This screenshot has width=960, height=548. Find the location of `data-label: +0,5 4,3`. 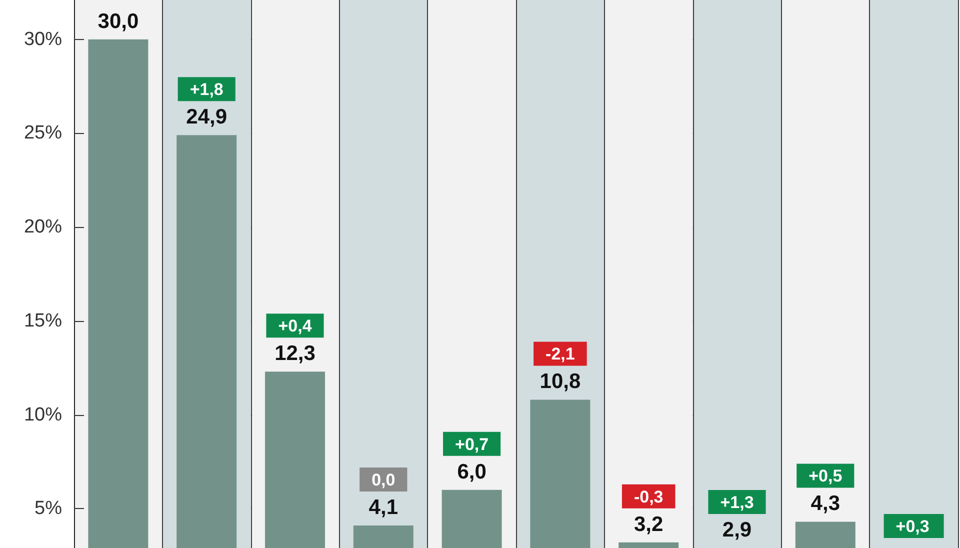

data-label: +0,5 4,3 is located at coordinates (825, 491).